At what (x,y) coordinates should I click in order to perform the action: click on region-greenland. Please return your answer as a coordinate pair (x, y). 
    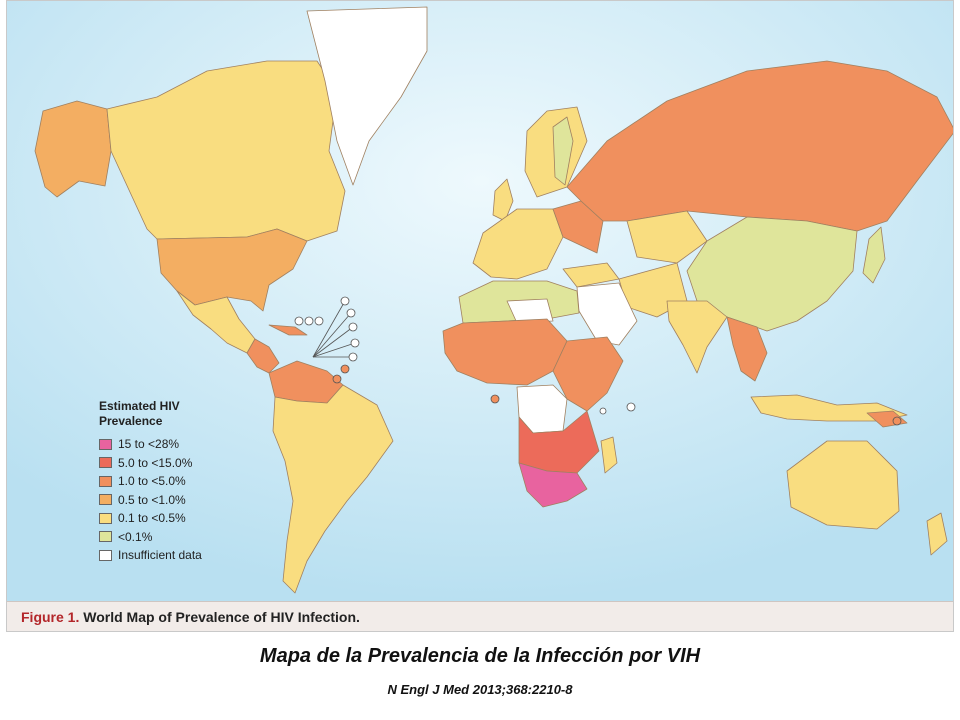
    Looking at the image, I should click on (367, 96).